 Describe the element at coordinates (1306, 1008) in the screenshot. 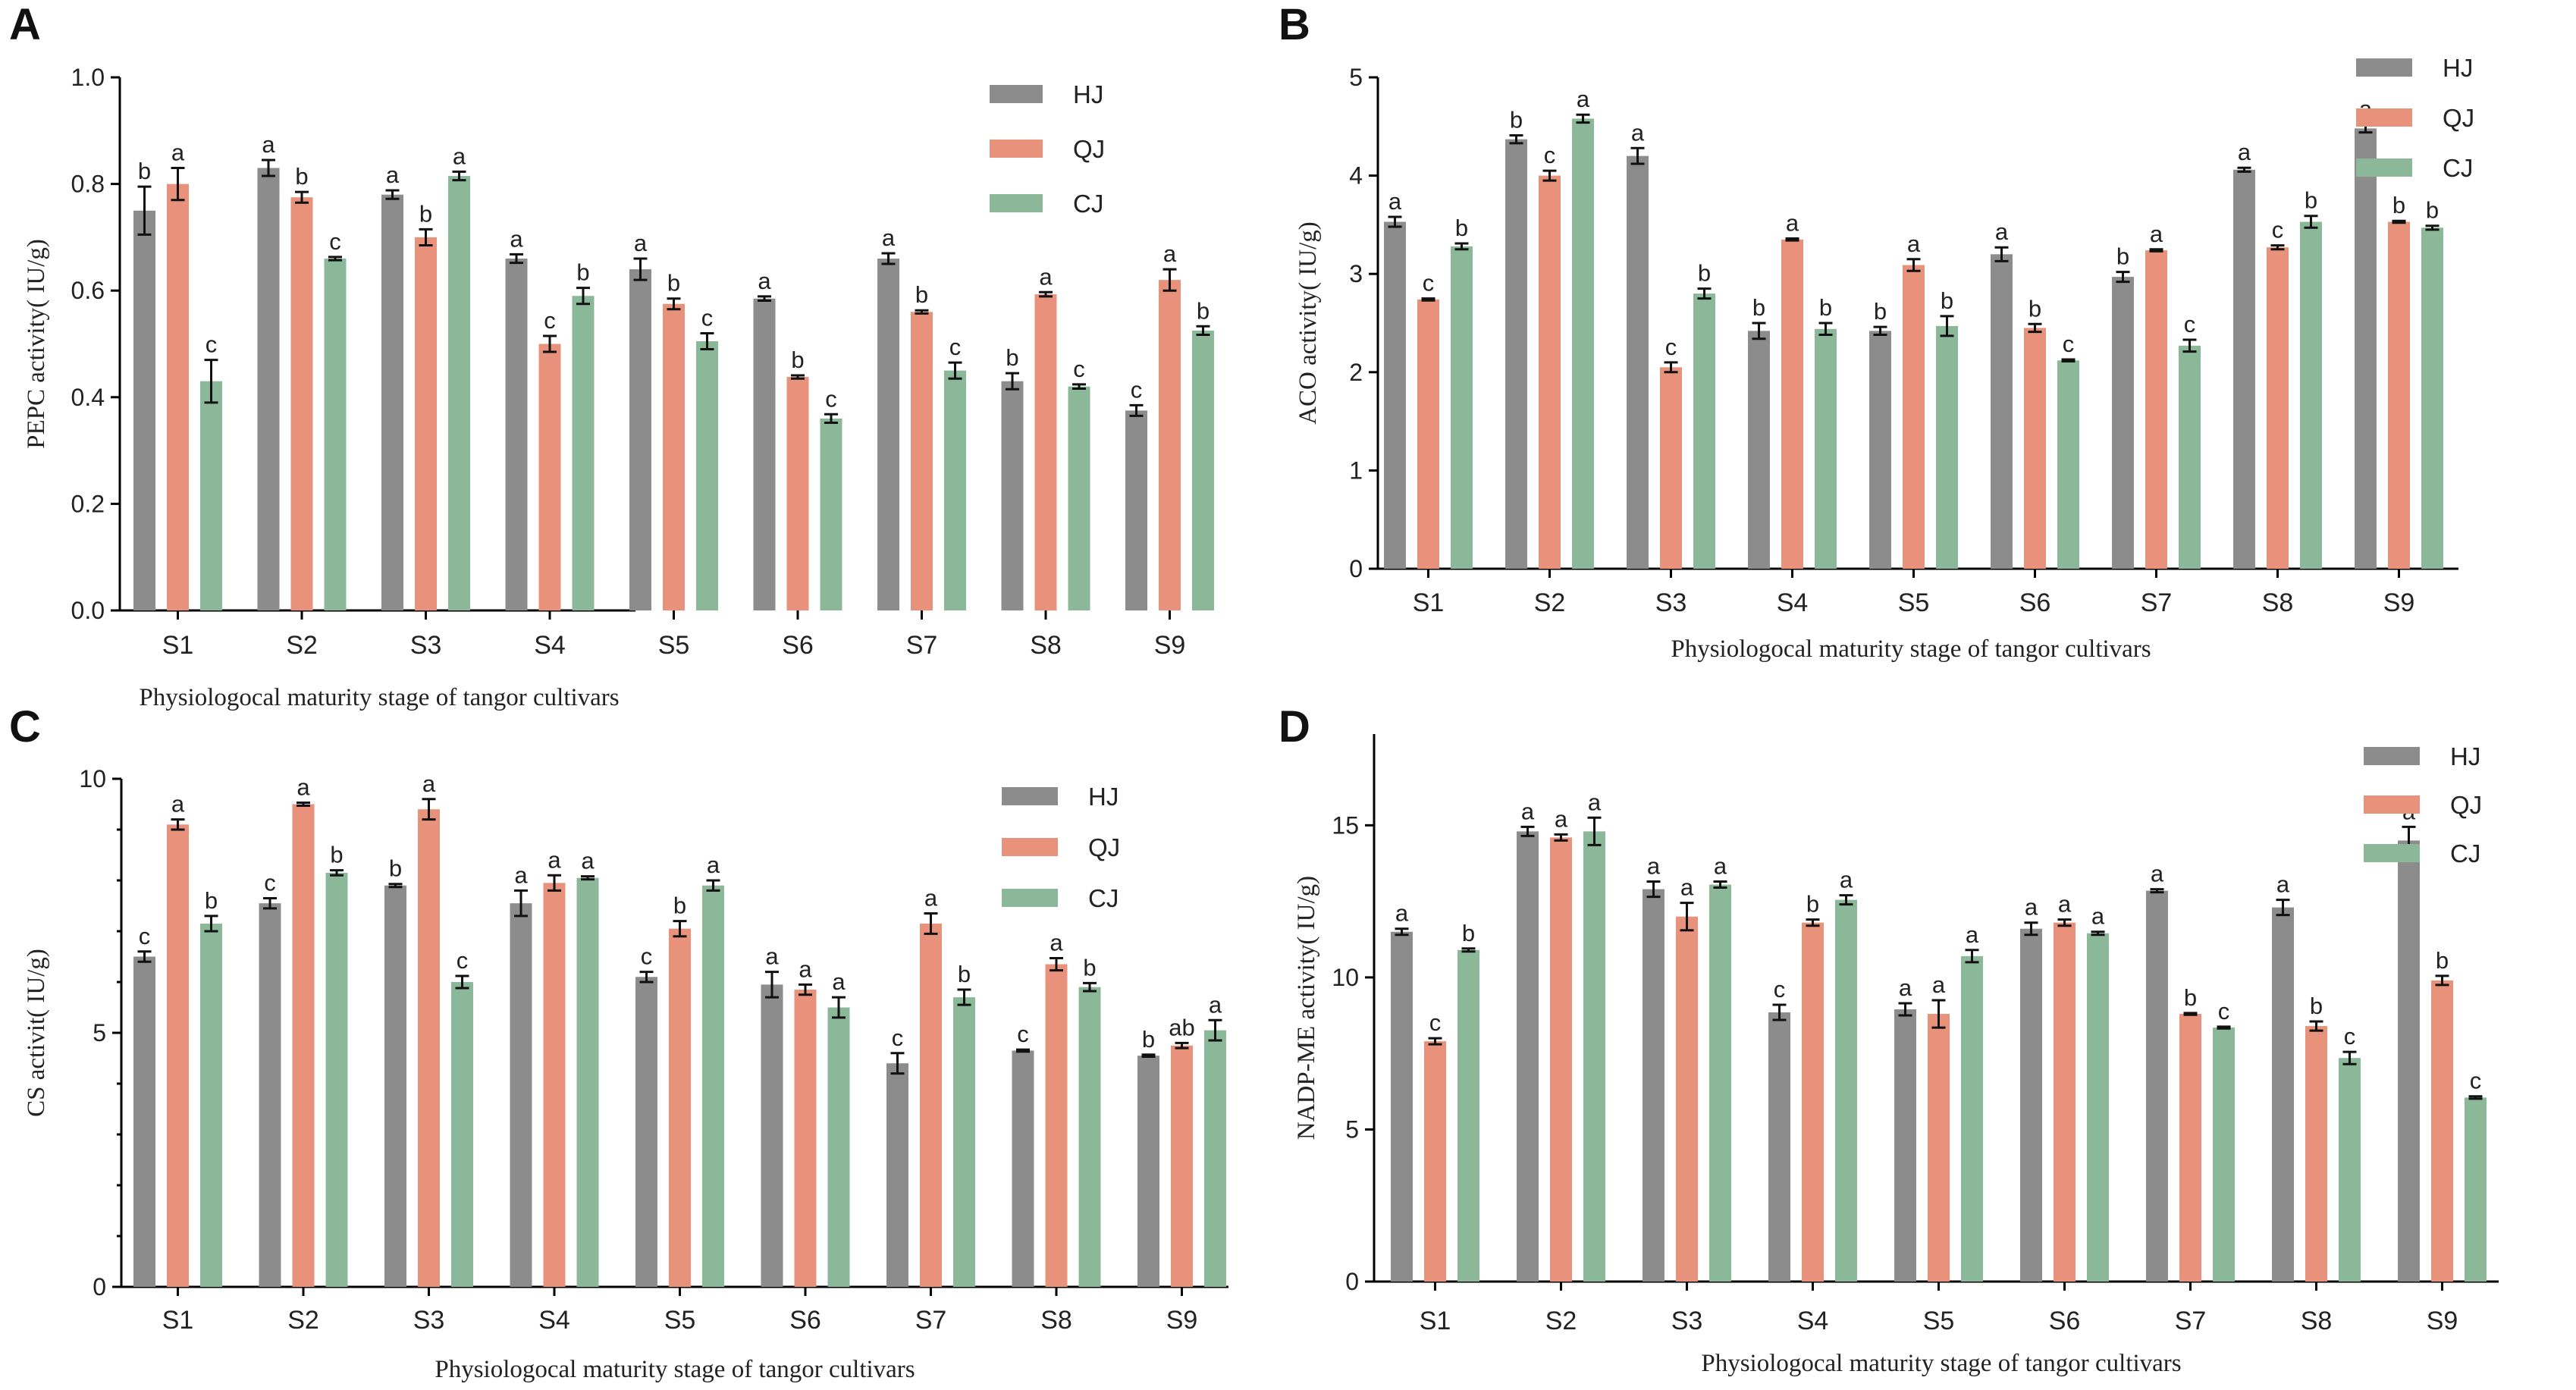

I see `y-axis-title: NADP-ME activity( IU/g)` at that location.